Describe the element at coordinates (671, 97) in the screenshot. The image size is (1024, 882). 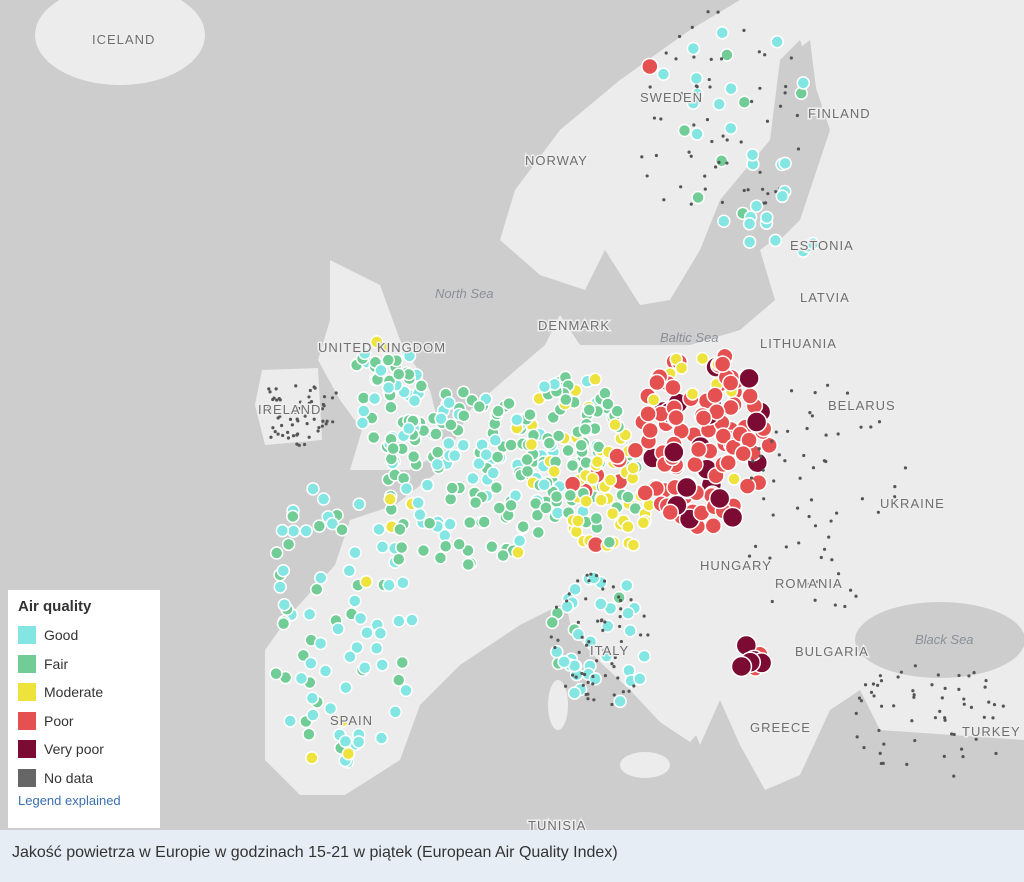
I see `place-label: SWEDEN` at that location.